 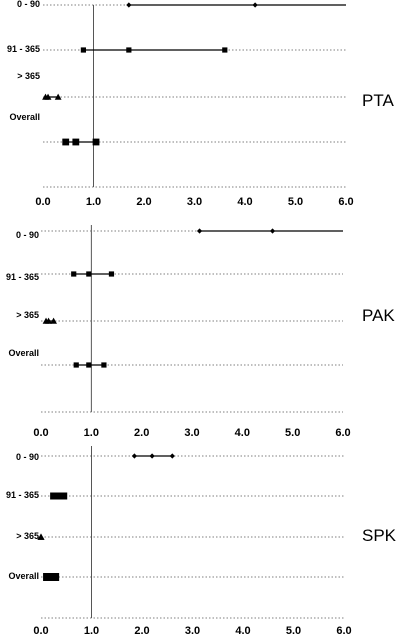 What do you see at coordinates (378, 100) in the screenshot?
I see `panel-title: PTA` at bounding box center [378, 100].